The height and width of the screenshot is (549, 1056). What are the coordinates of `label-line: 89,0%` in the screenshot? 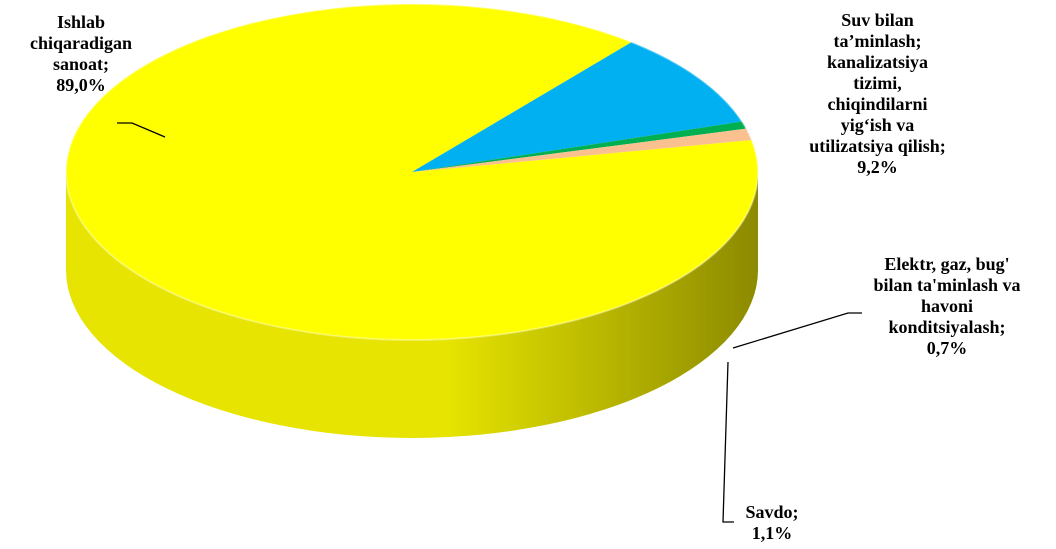 It's located at (81, 85).